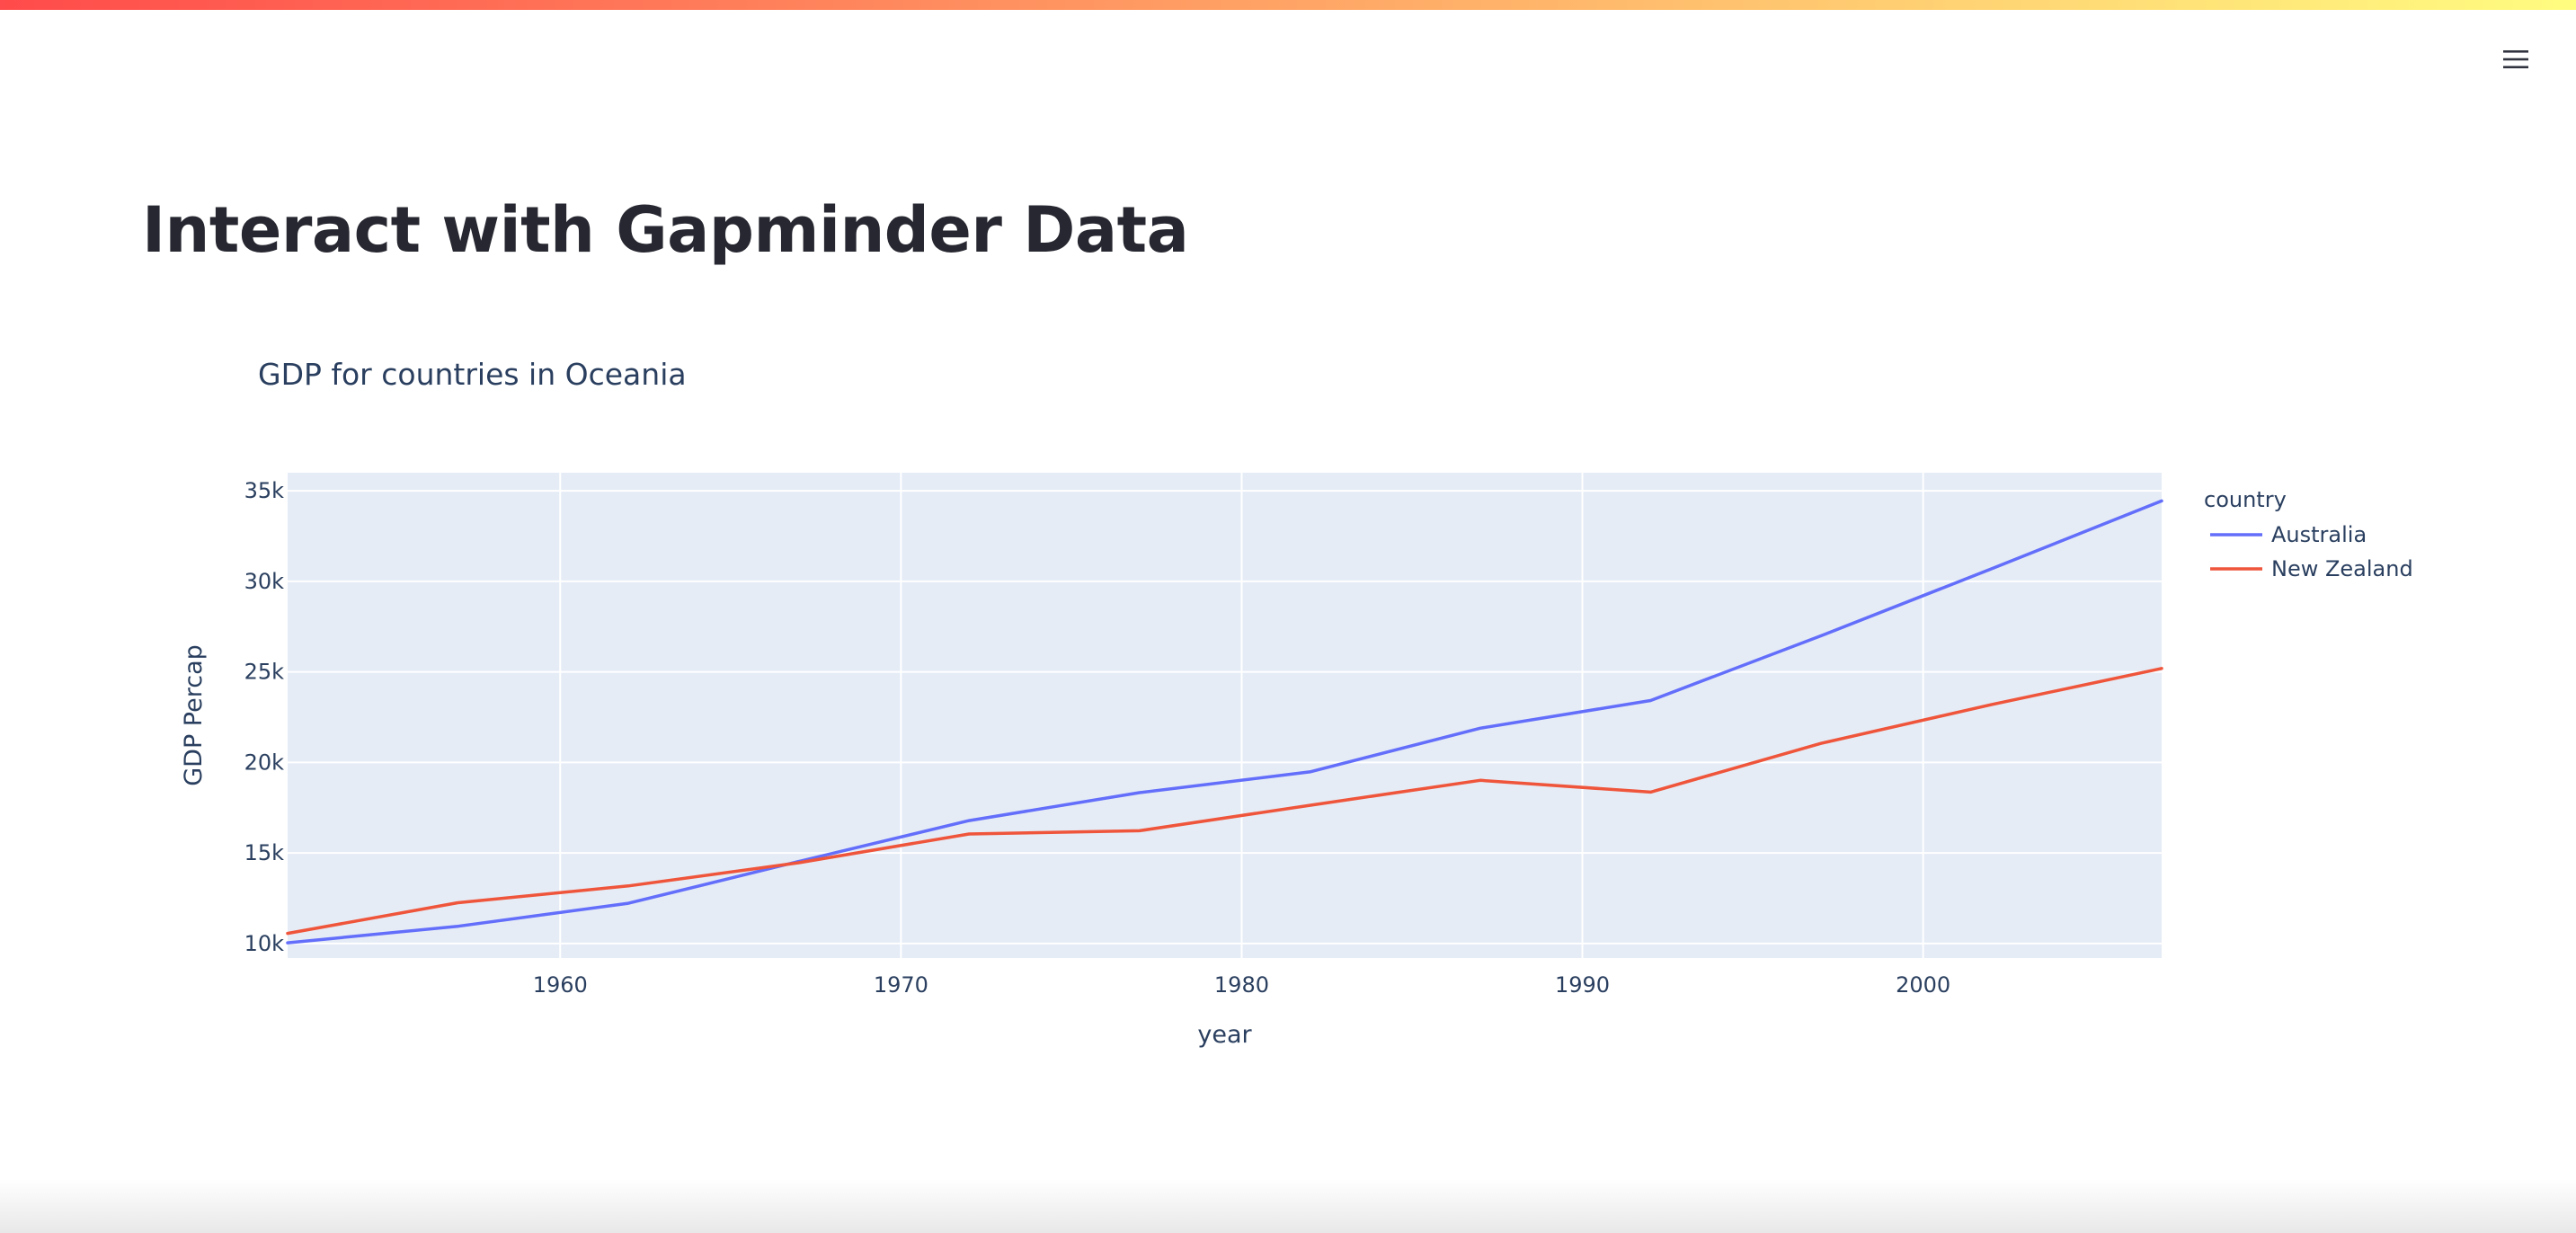 The width and height of the screenshot is (2576, 1233). I want to click on y-tick-label: 25k, so click(264, 672).